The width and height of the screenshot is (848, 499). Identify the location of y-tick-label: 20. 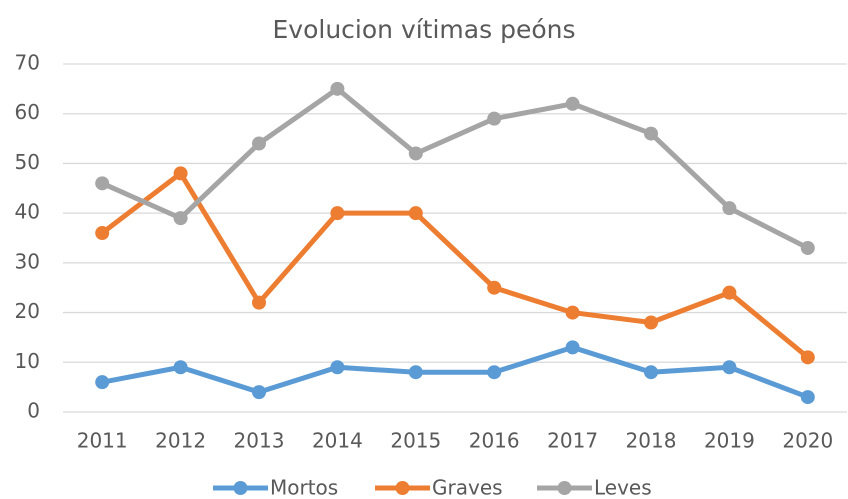
(27, 311).